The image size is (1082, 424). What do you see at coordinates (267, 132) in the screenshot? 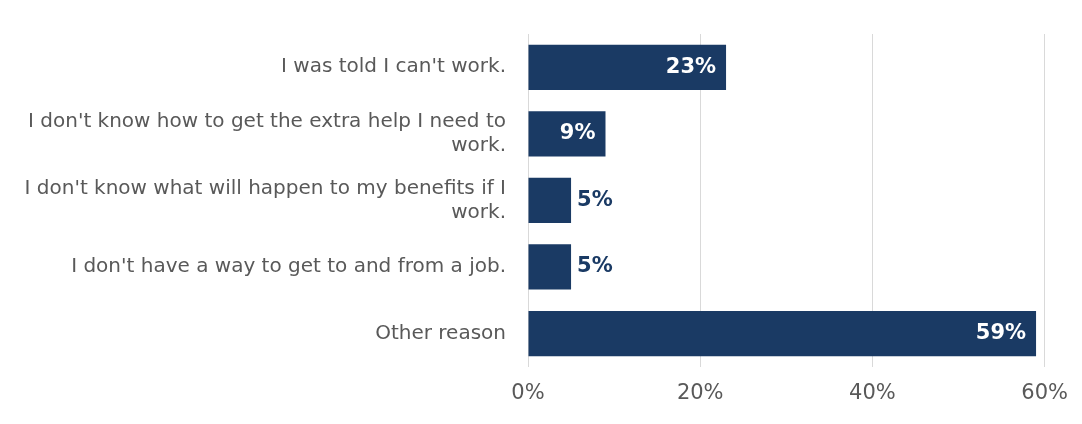
I see `y-tick-label: I don't know how to get the extra help I need to work.` at bounding box center [267, 132].